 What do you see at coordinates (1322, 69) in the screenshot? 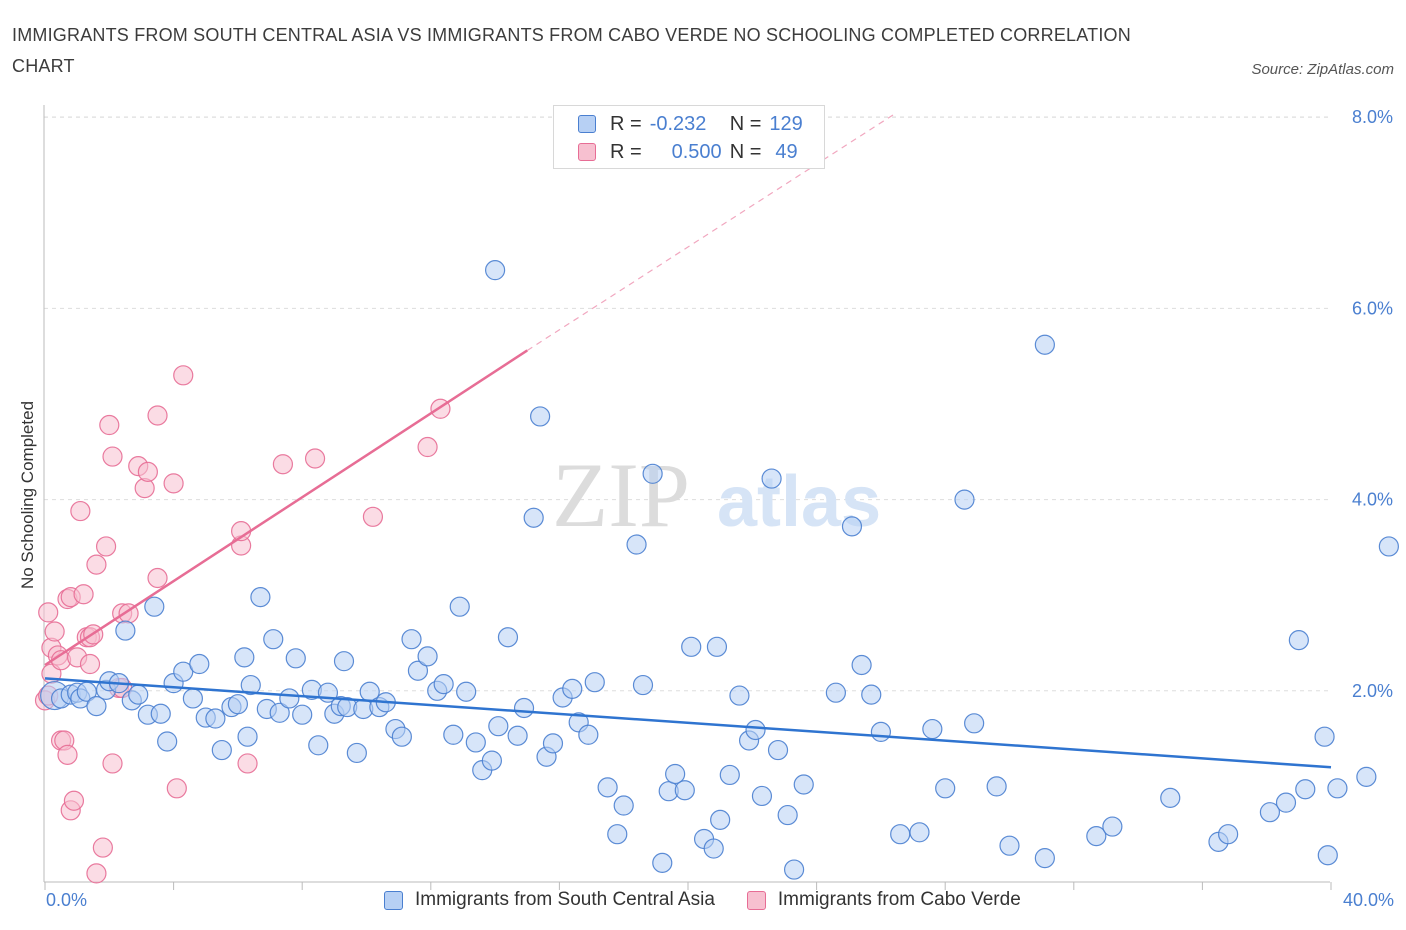
I see `source-label: Source: ZipAtlas.com` at bounding box center [1322, 69].